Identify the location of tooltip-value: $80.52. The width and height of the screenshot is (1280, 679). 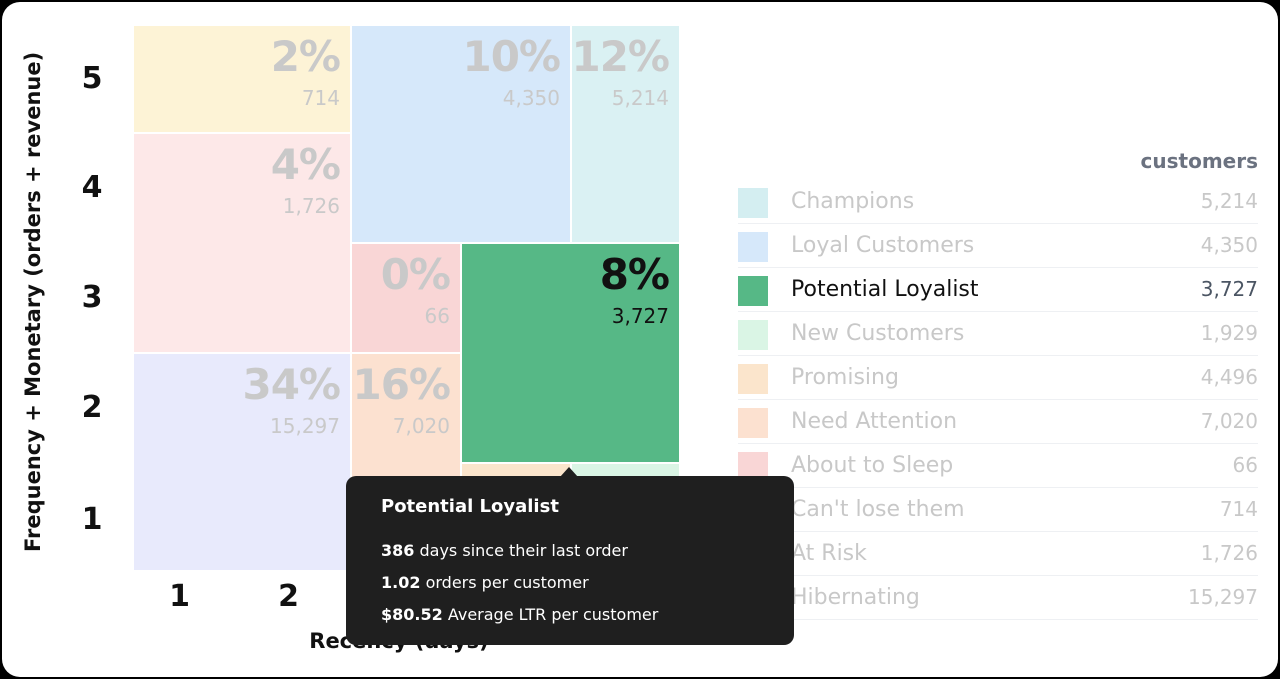
(412, 614).